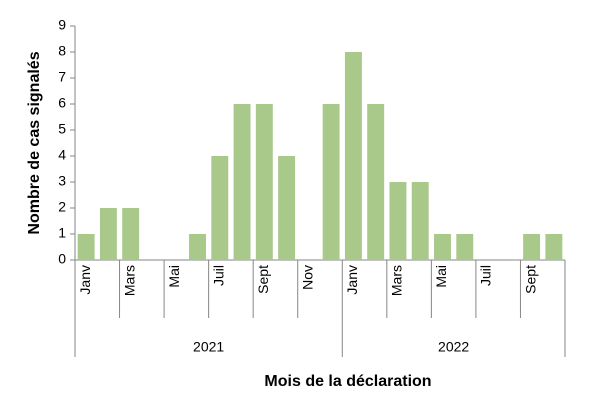 This screenshot has height=410, width=589. Describe the element at coordinates (62, 259) in the screenshot. I see `y-tick-label: 0` at that location.